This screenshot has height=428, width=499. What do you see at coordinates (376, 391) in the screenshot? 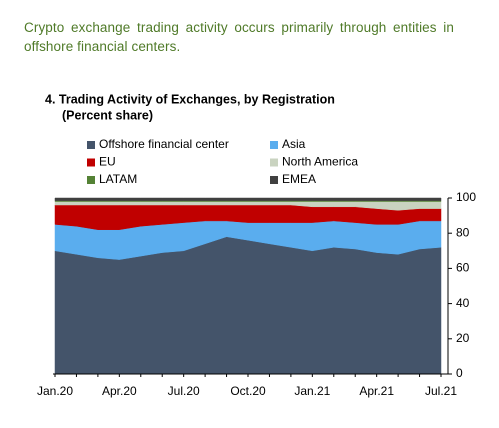
I see `x-tick-label: Apr.21` at bounding box center [376, 391].